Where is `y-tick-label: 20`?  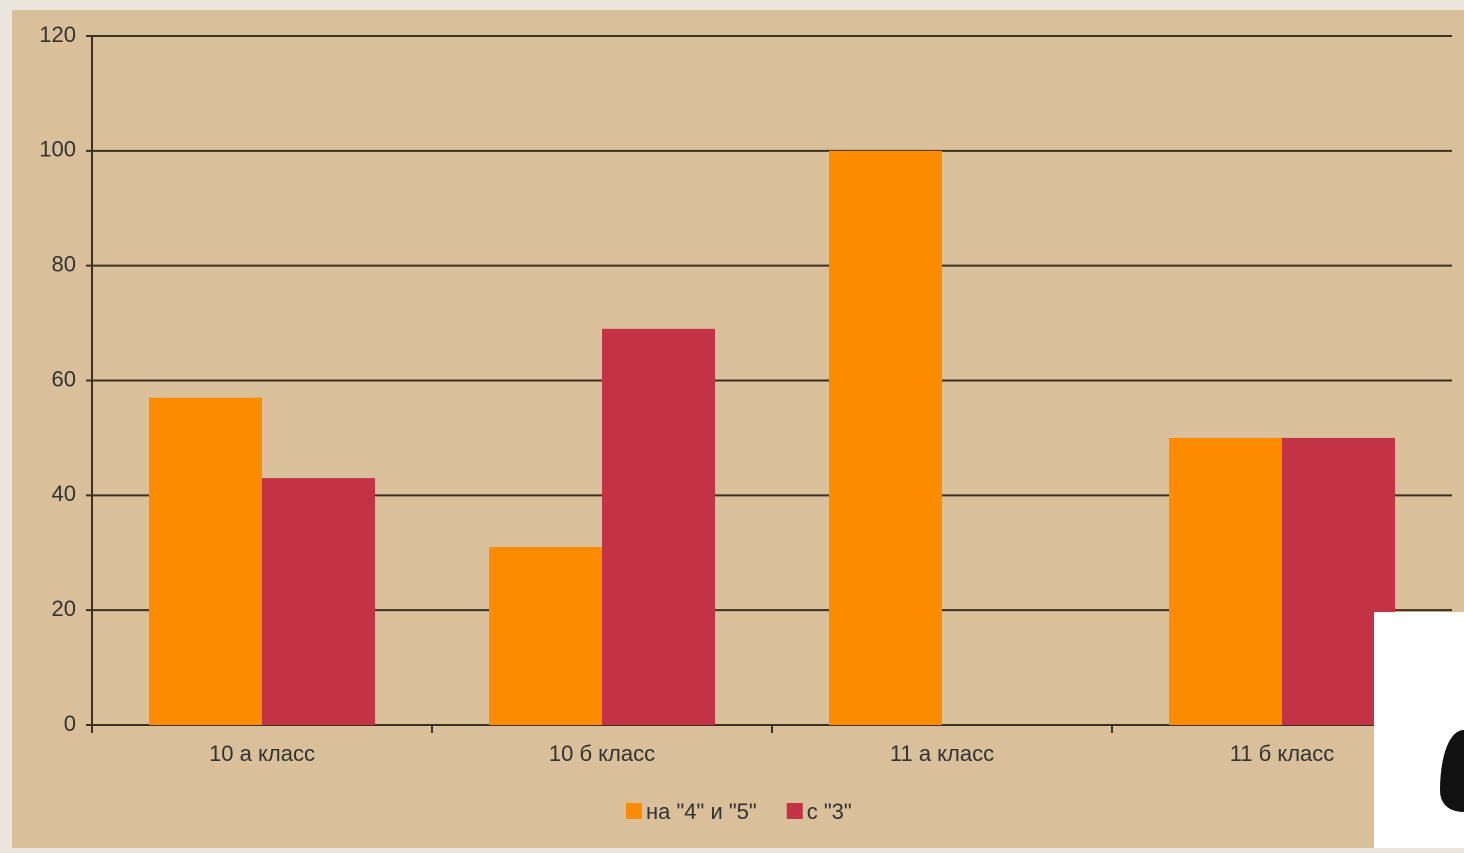 y-tick-label: 20 is located at coordinates (64, 608).